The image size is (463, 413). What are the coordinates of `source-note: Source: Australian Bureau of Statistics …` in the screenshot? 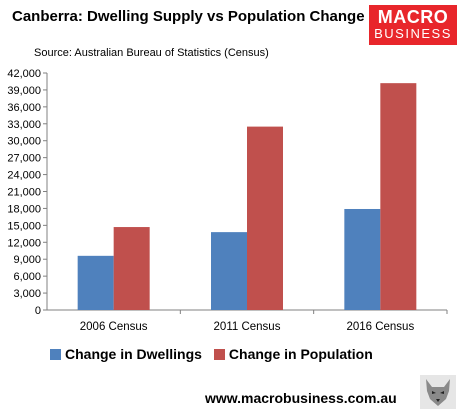 It's located at (151, 53).